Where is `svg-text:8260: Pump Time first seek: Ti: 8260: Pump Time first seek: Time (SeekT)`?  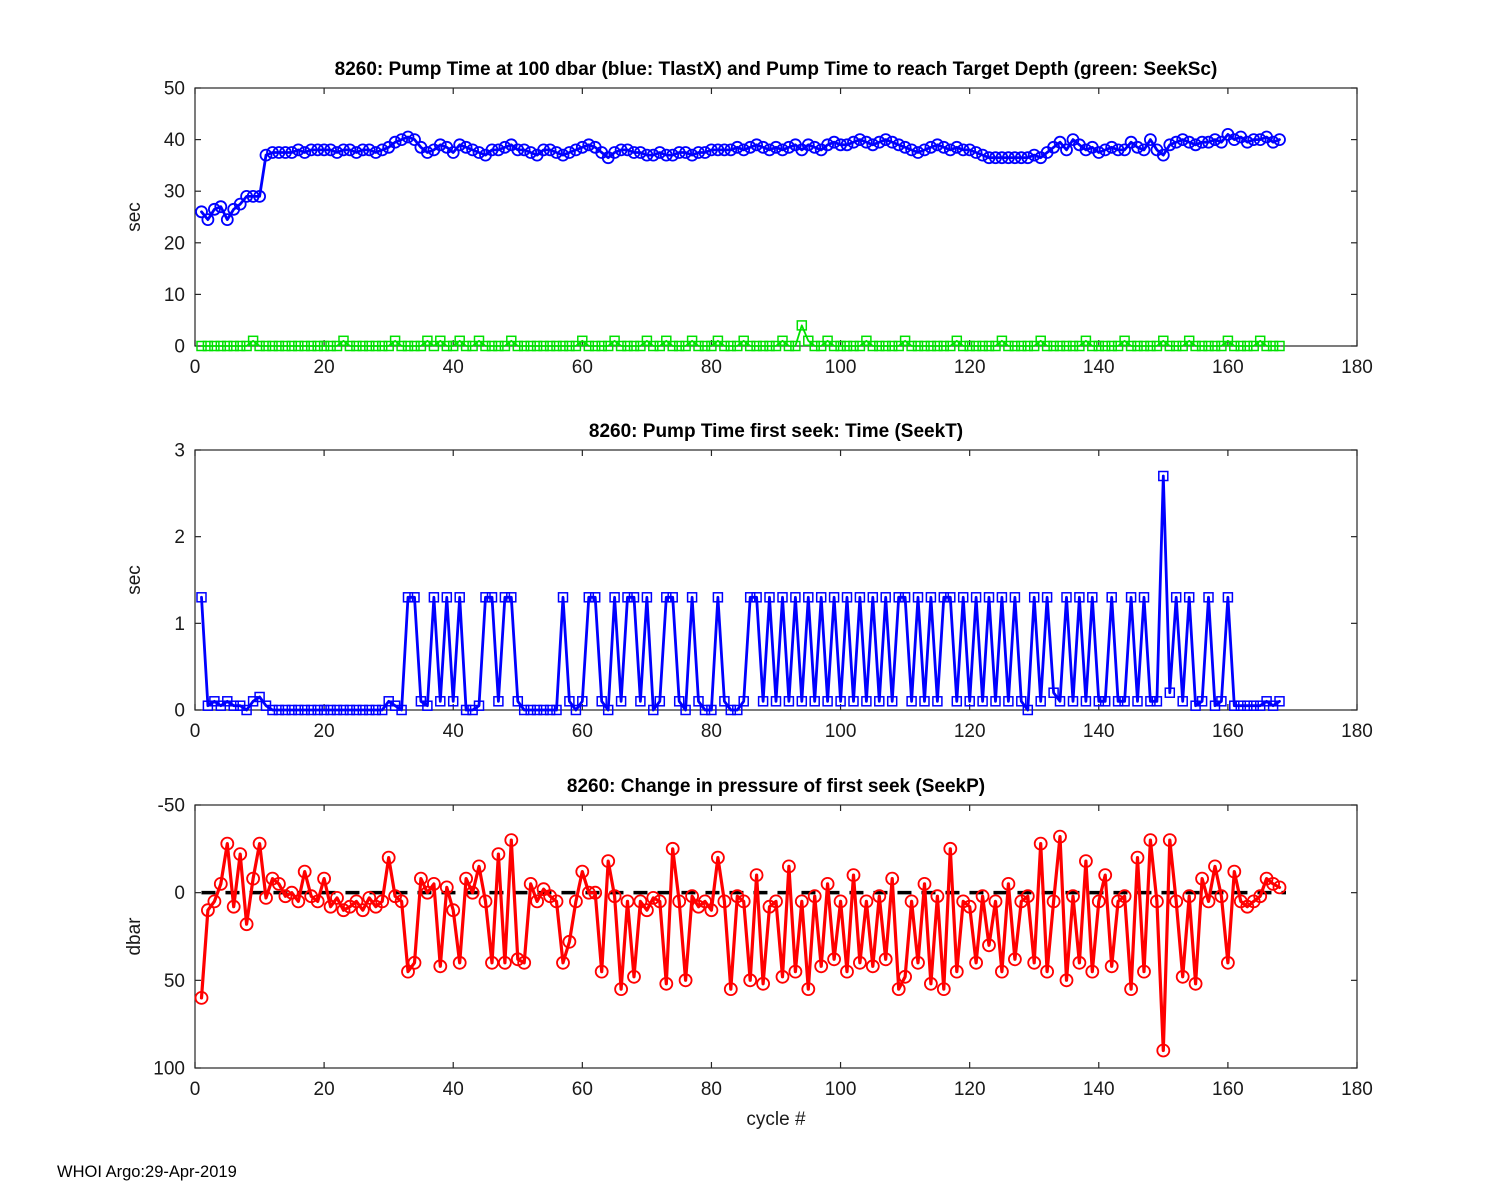 svg-text:8260: Pump Time first seek: Ti: 8260: Pump Time first seek: Time (SeekT) is located at coordinates (776, 431).